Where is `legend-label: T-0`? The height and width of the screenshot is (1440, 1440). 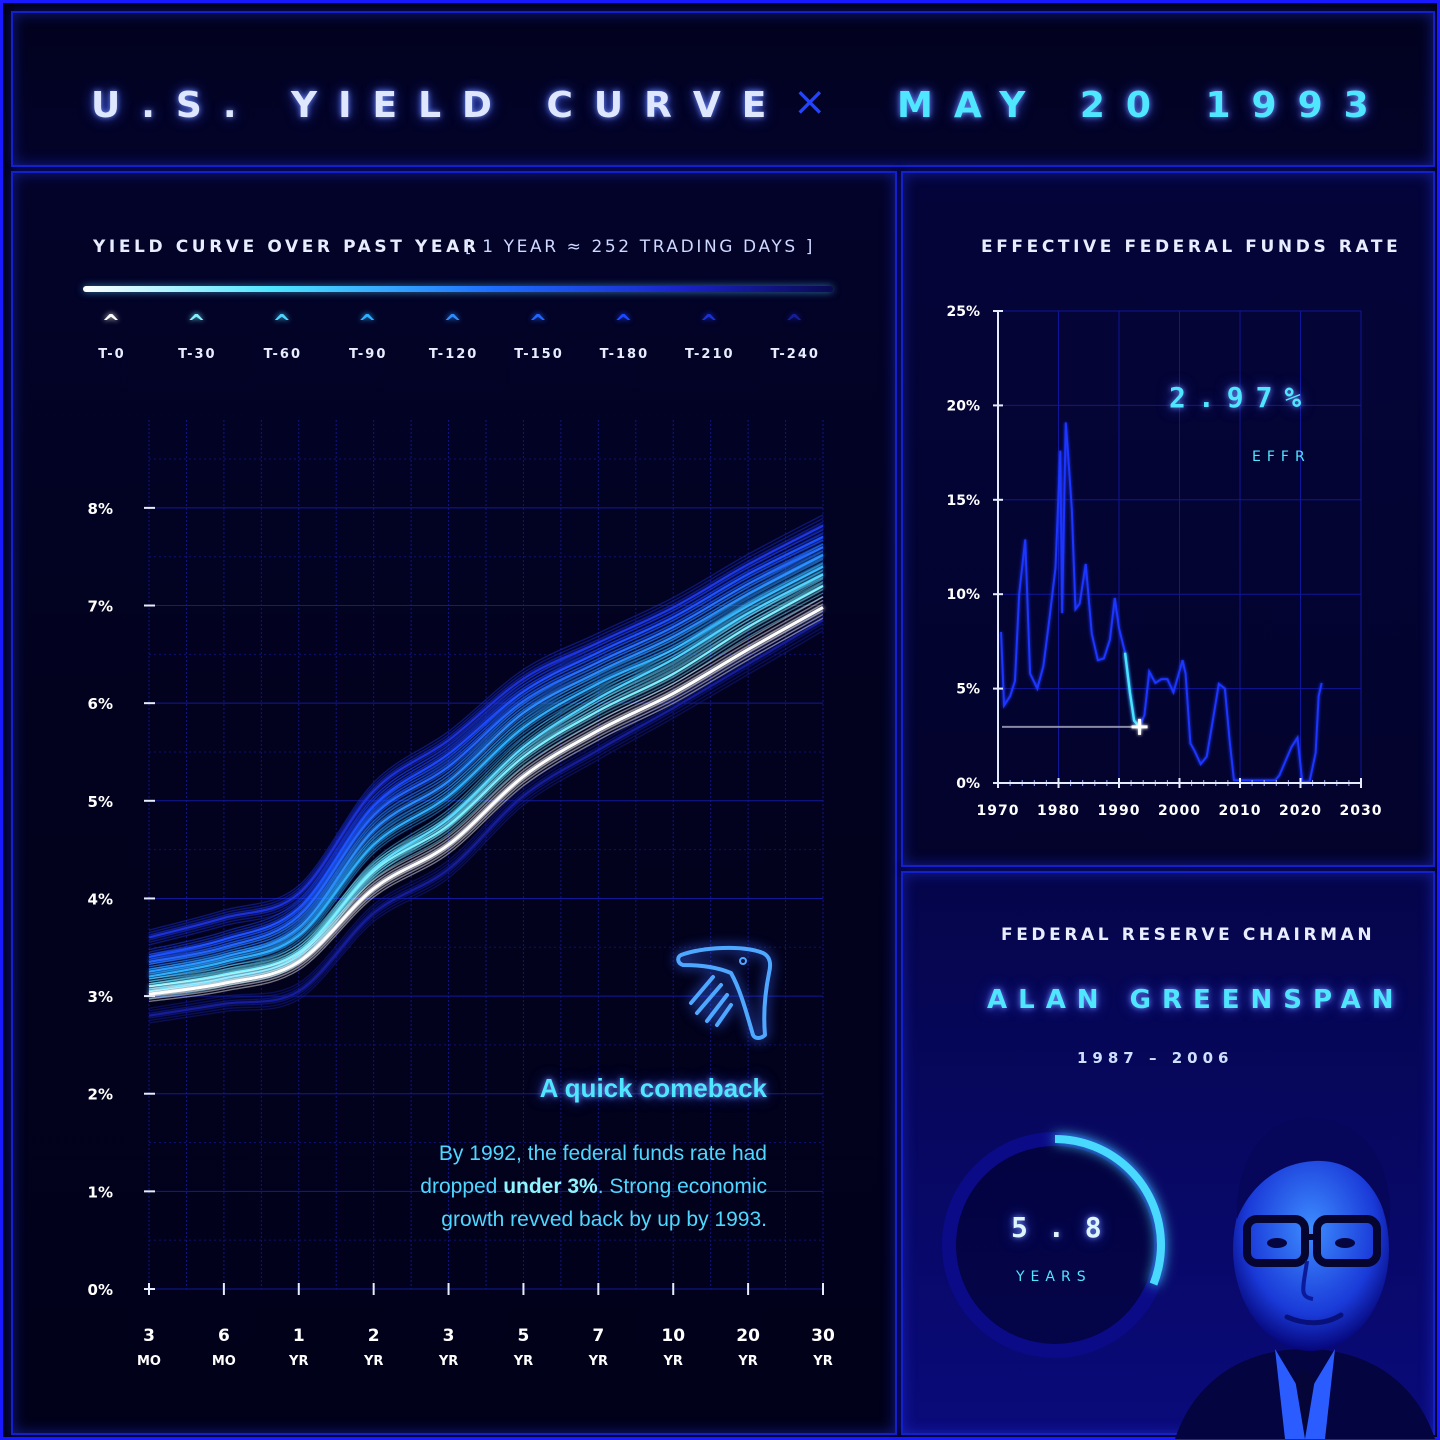 legend-label: T-0 is located at coordinates (112, 354).